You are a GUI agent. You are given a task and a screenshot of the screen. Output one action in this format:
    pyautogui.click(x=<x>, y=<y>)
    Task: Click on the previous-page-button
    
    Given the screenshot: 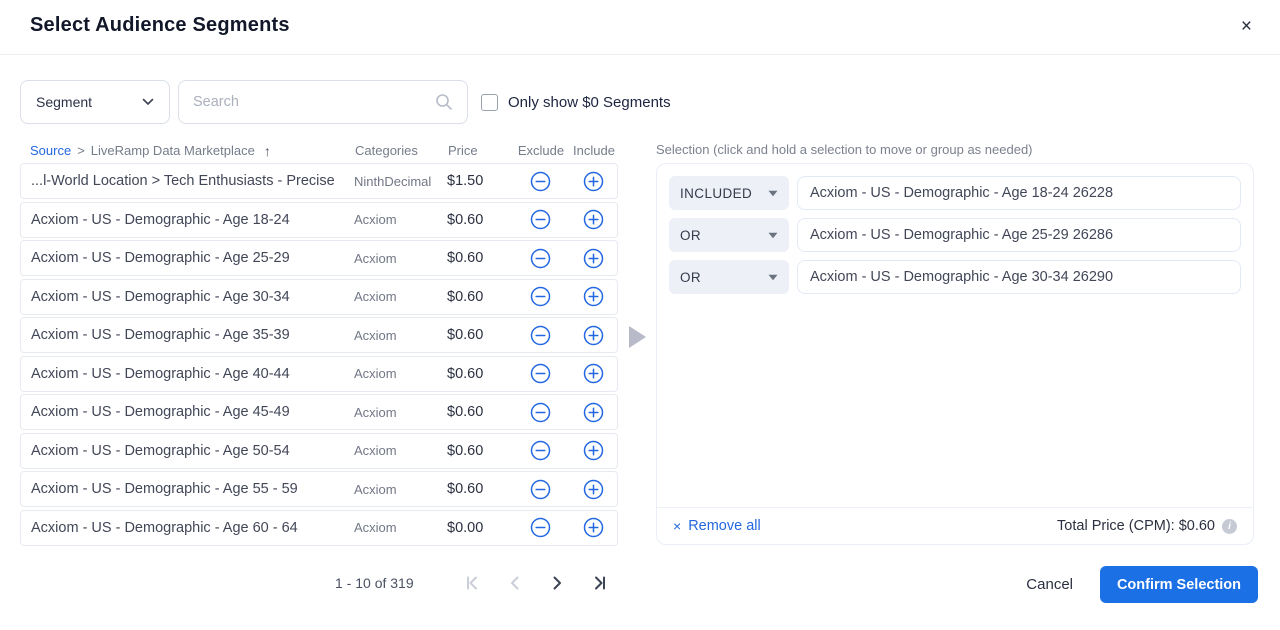 What is the action you would take?
    pyautogui.click(x=515, y=583)
    